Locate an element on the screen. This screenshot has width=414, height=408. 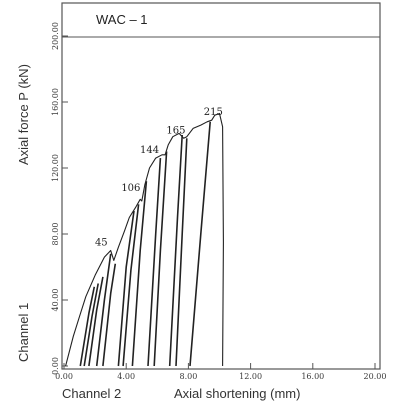
x-tick-label: 8.00 is located at coordinates (188, 376).